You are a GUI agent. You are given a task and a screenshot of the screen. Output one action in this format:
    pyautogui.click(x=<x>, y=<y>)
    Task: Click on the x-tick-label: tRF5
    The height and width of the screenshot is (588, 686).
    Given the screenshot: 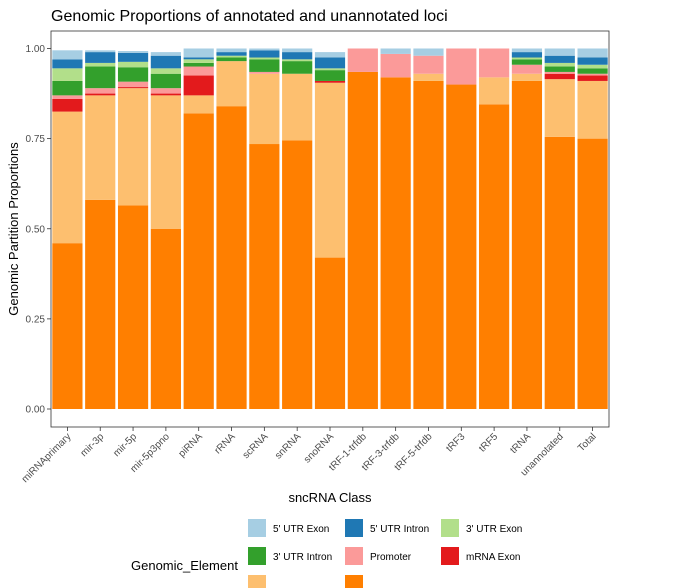 What is the action you would take?
    pyautogui.click(x=488, y=442)
    